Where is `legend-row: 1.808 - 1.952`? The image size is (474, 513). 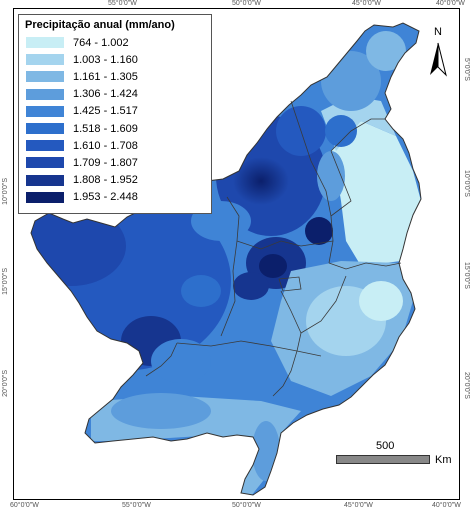 legend-row: 1.808 - 1.952 is located at coordinates (115, 180).